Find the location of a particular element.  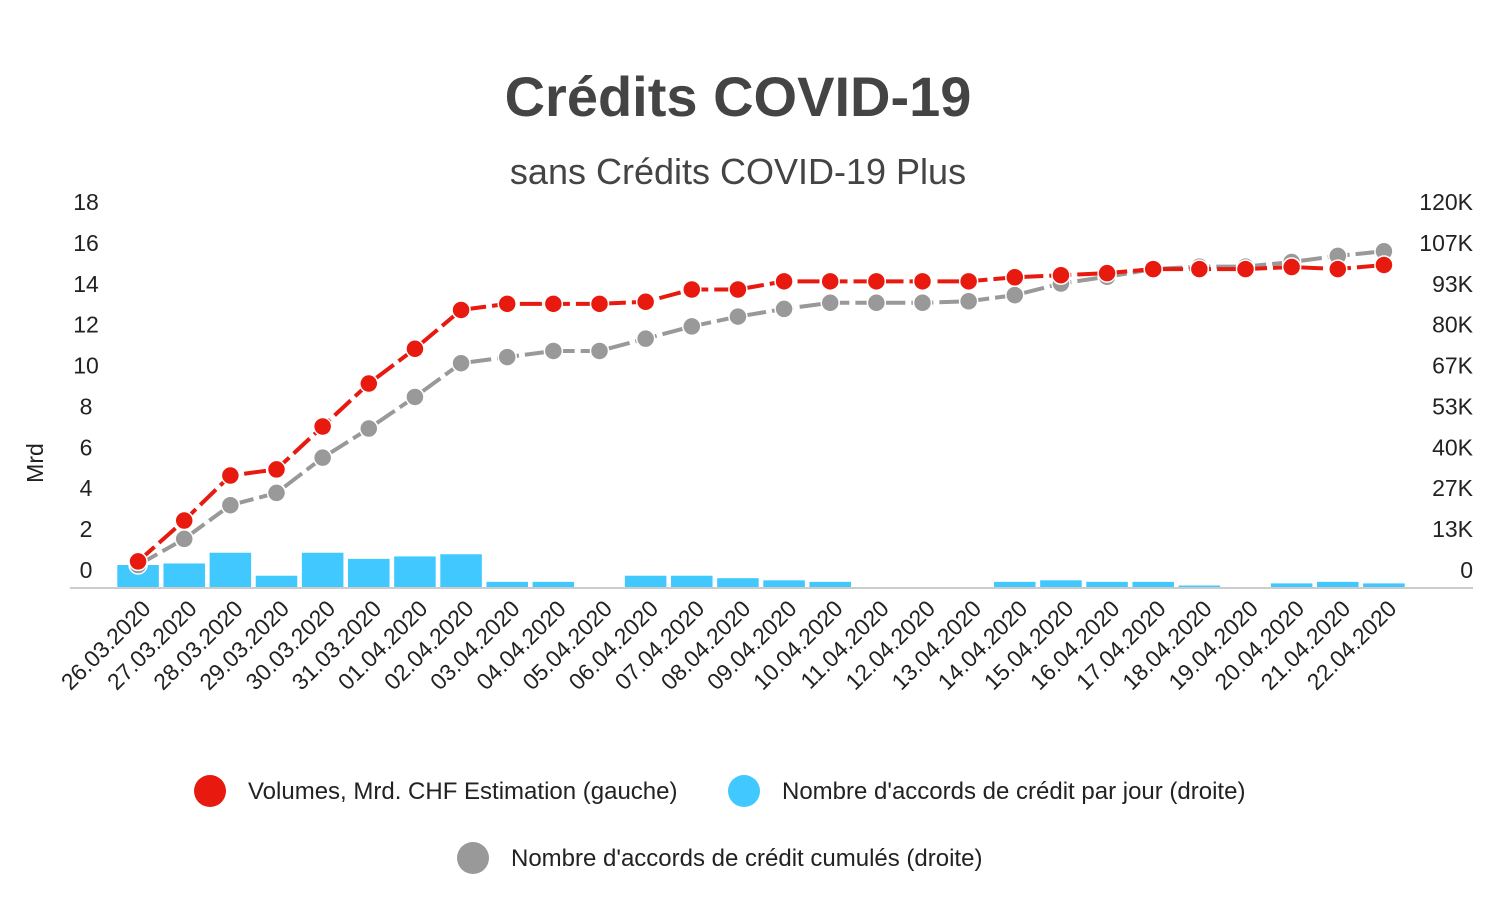

left-axis-ticks: 0 2 4 6 8 10 12 14 16 18 is located at coordinates (86, 386).